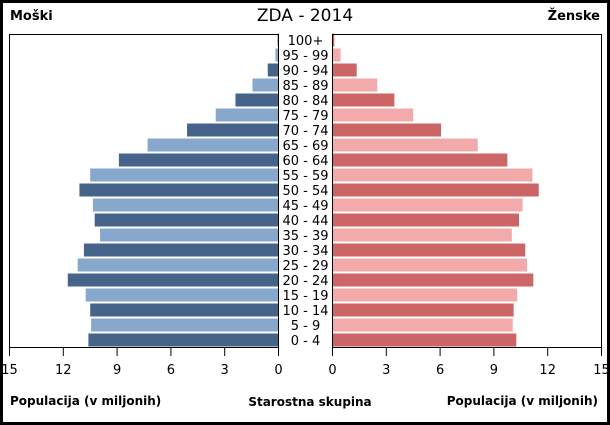 The width and height of the screenshot is (610, 425). I want to click on age-group-label: 100+, so click(306, 41).